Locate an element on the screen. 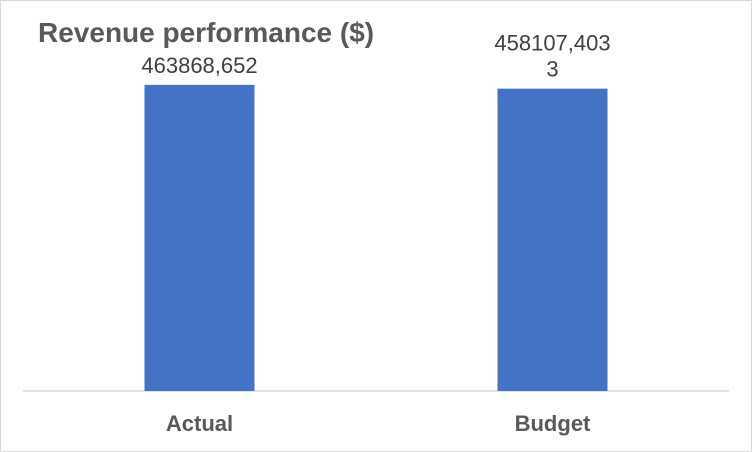 This screenshot has width=752, height=452. data-label-actual: 463868,652 is located at coordinates (199, 65).